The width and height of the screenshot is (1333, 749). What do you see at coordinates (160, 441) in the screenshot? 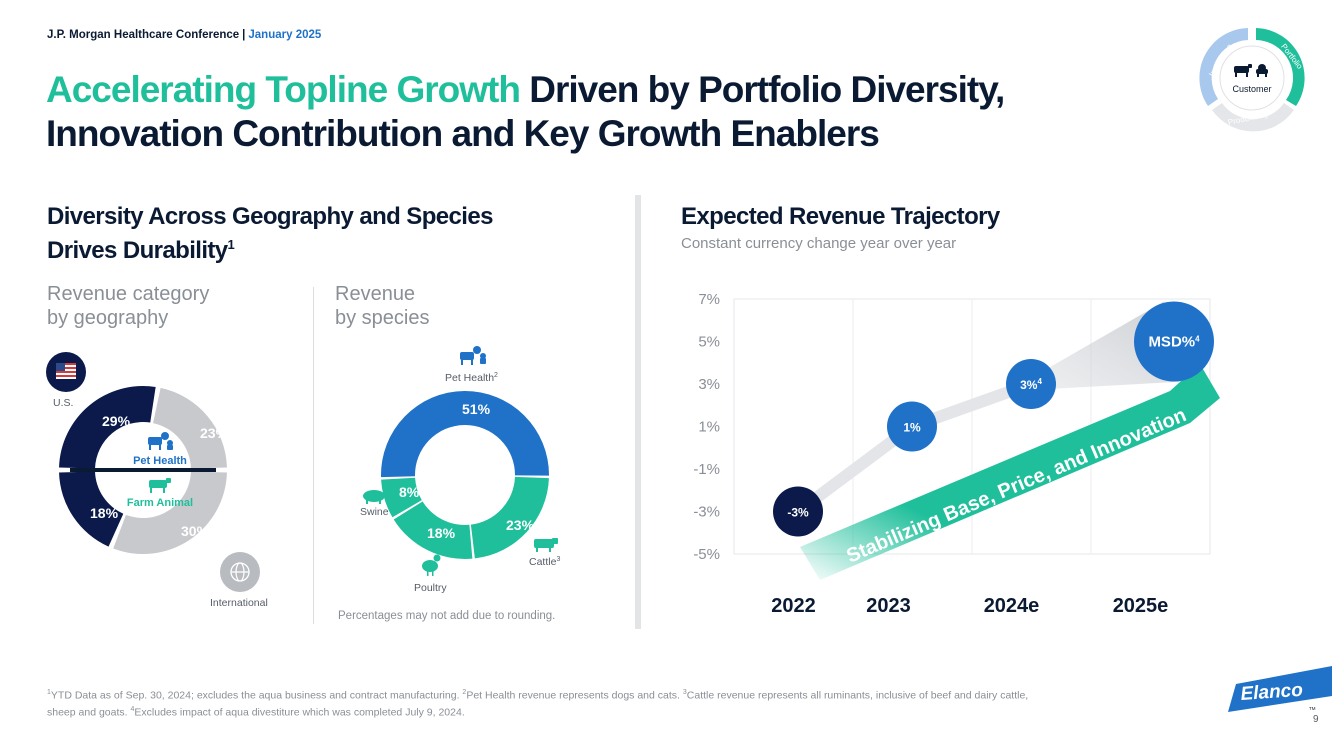
I see `pet-health-icon` at bounding box center [160, 441].